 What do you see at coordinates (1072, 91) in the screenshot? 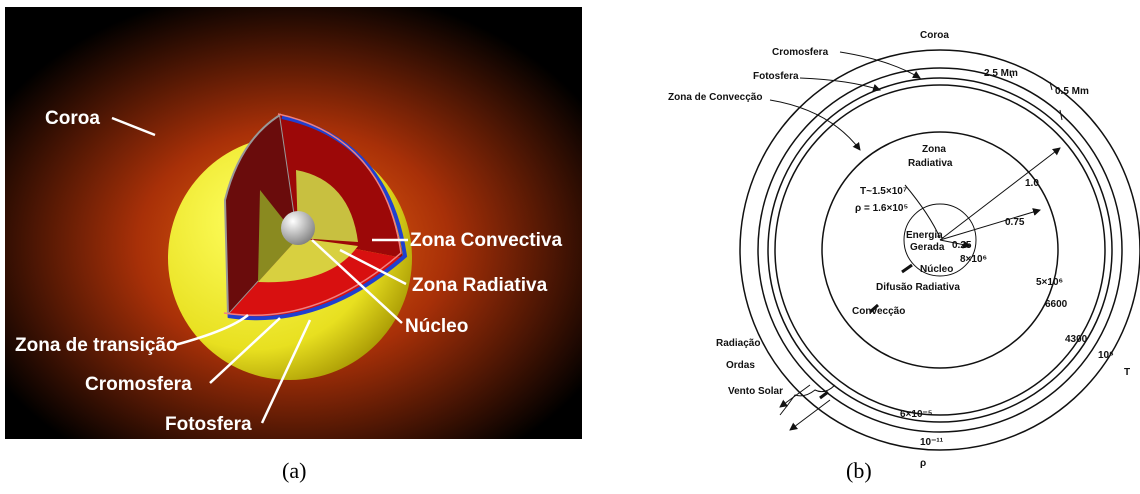
I see `label: 0.5 Mm` at bounding box center [1072, 91].